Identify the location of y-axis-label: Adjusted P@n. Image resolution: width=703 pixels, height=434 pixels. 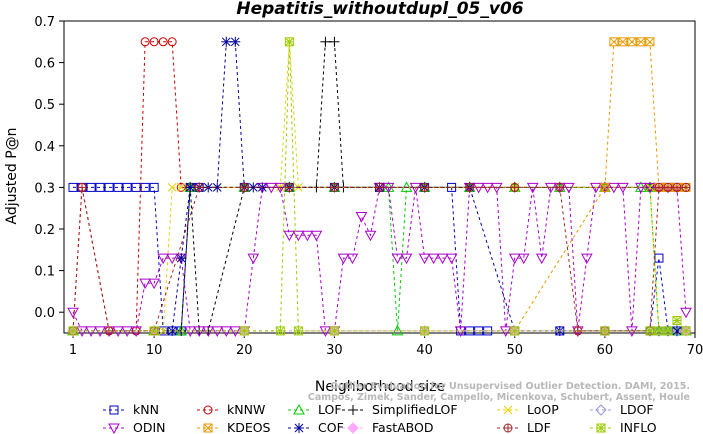
(12, 175).